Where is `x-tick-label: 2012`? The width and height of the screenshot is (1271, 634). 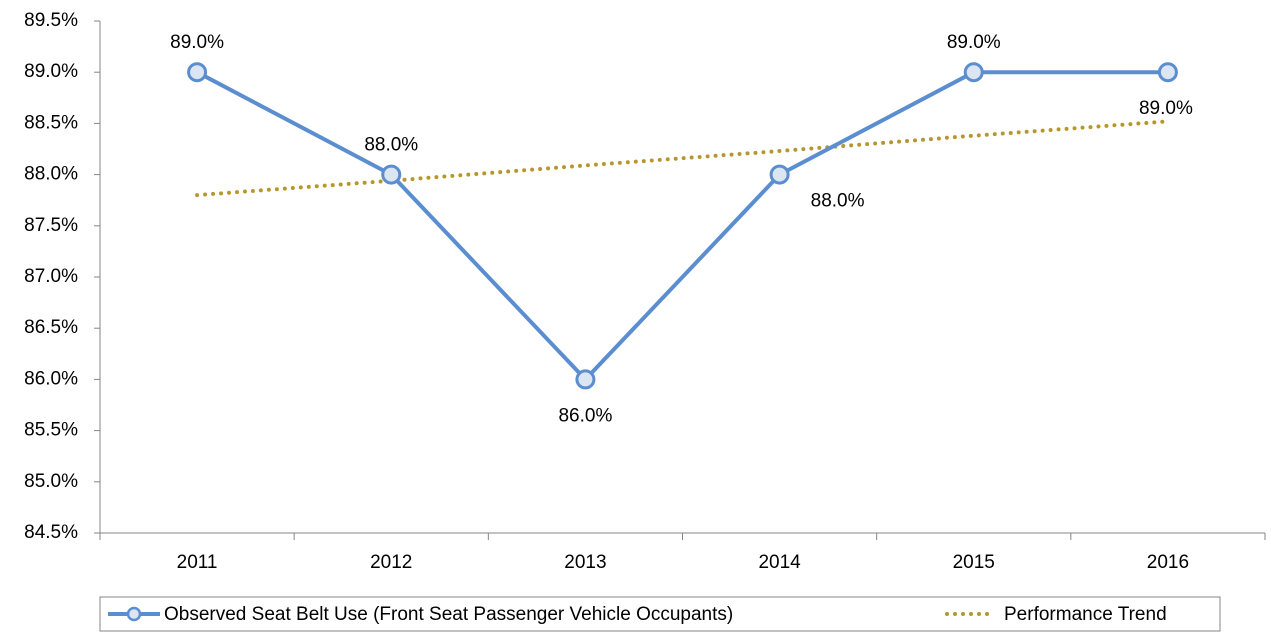
x-tick-label: 2012 is located at coordinates (391, 562).